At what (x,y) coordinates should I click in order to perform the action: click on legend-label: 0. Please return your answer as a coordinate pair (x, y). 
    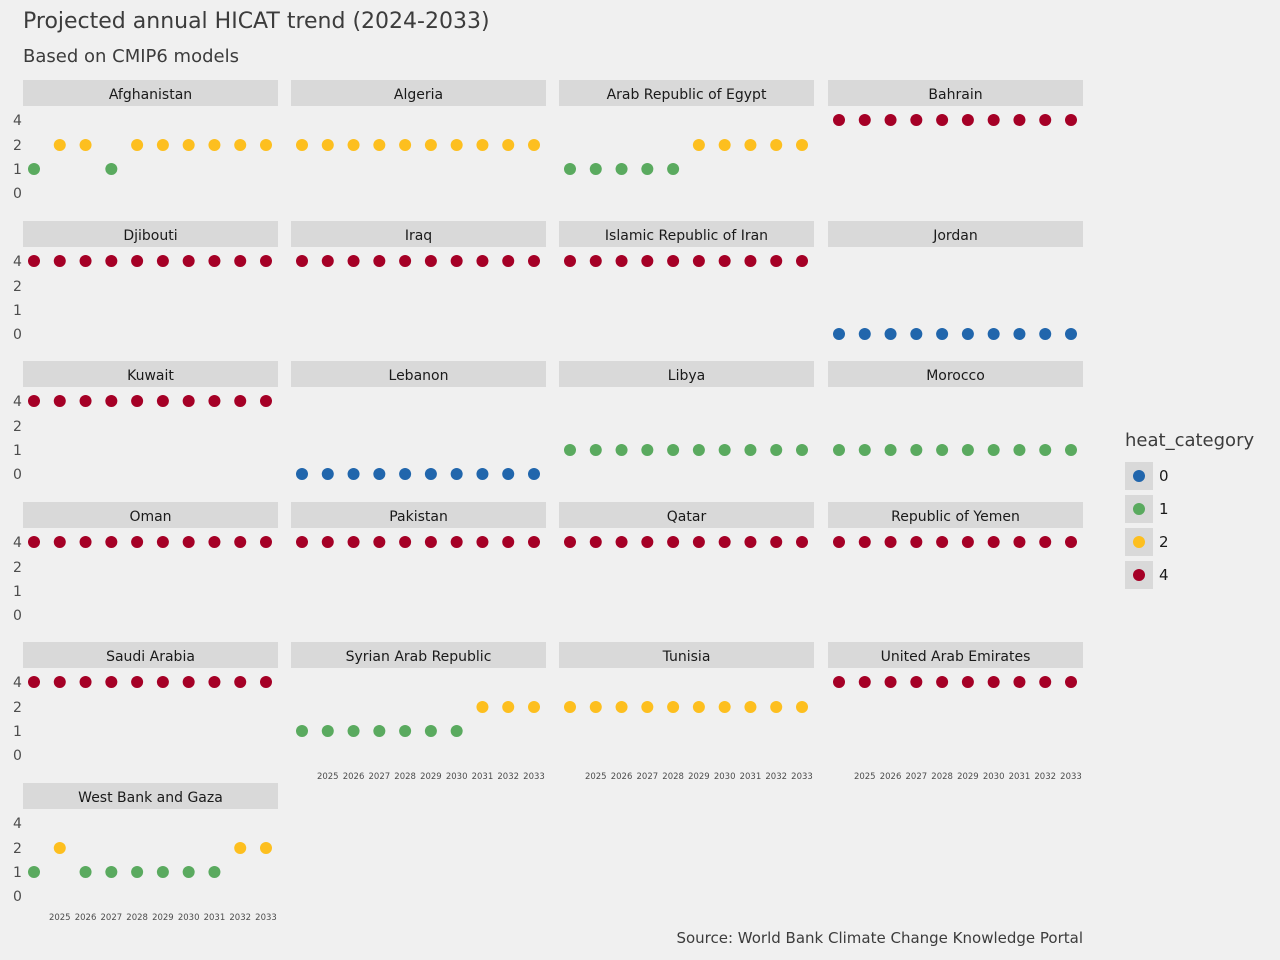
    Looking at the image, I should click on (1164, 475).